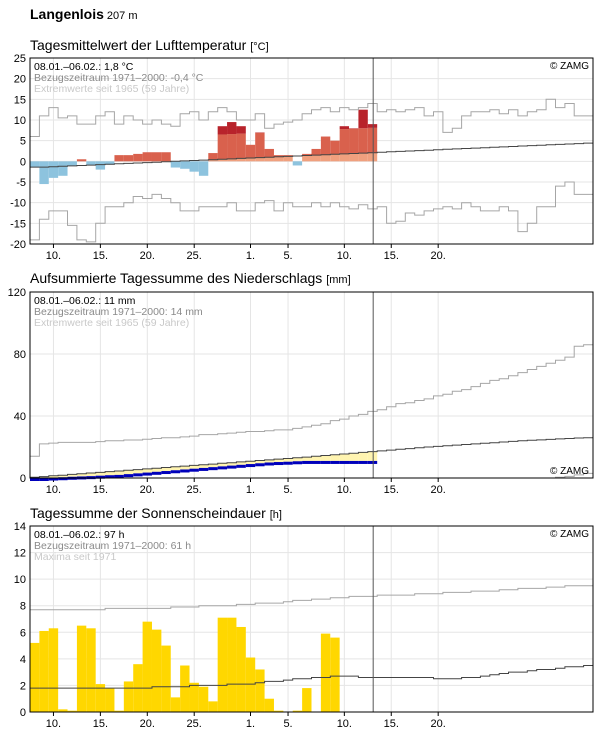 This screenshot has width=596, height=729. Describe the element at coordinates (53, 256) in the screenshot. I see `temp-x-tick-label: 10.` at that location.